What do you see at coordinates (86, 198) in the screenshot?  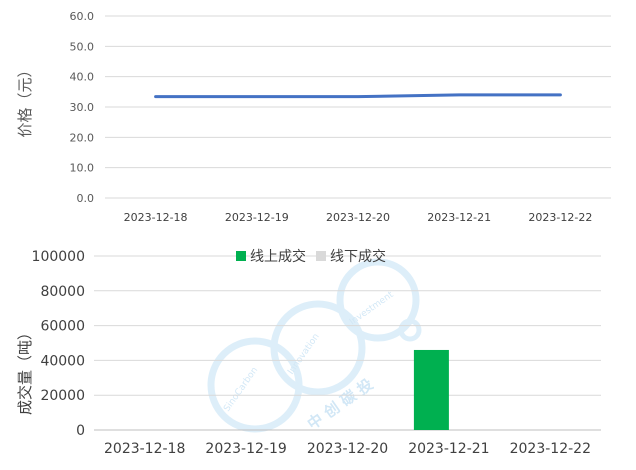 I see `price-y-tick-label: 0.0` at bounding box center [86, 198].